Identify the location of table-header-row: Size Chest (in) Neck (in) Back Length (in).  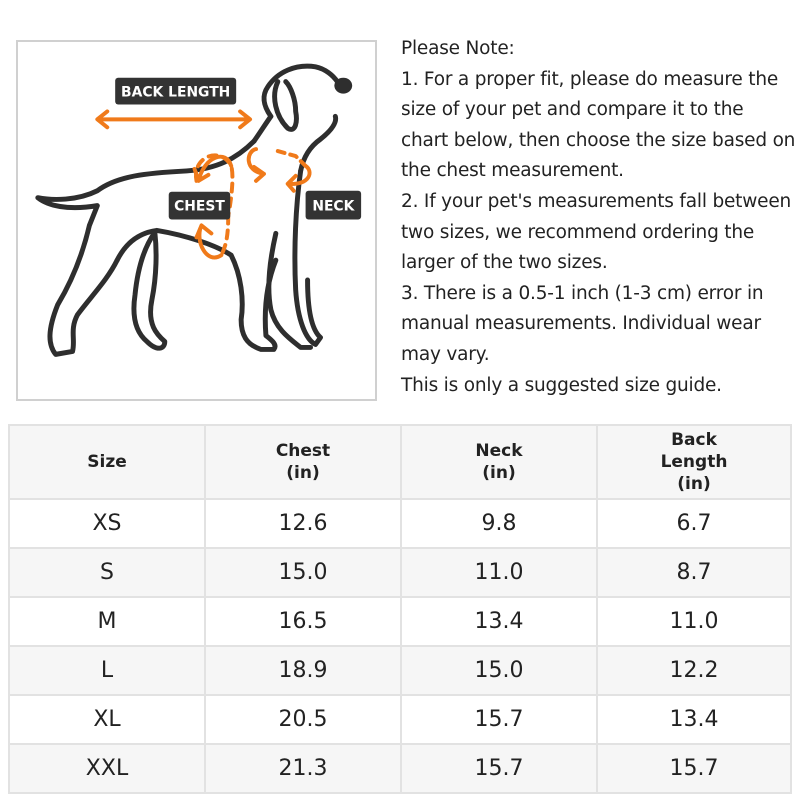
(400, 462).